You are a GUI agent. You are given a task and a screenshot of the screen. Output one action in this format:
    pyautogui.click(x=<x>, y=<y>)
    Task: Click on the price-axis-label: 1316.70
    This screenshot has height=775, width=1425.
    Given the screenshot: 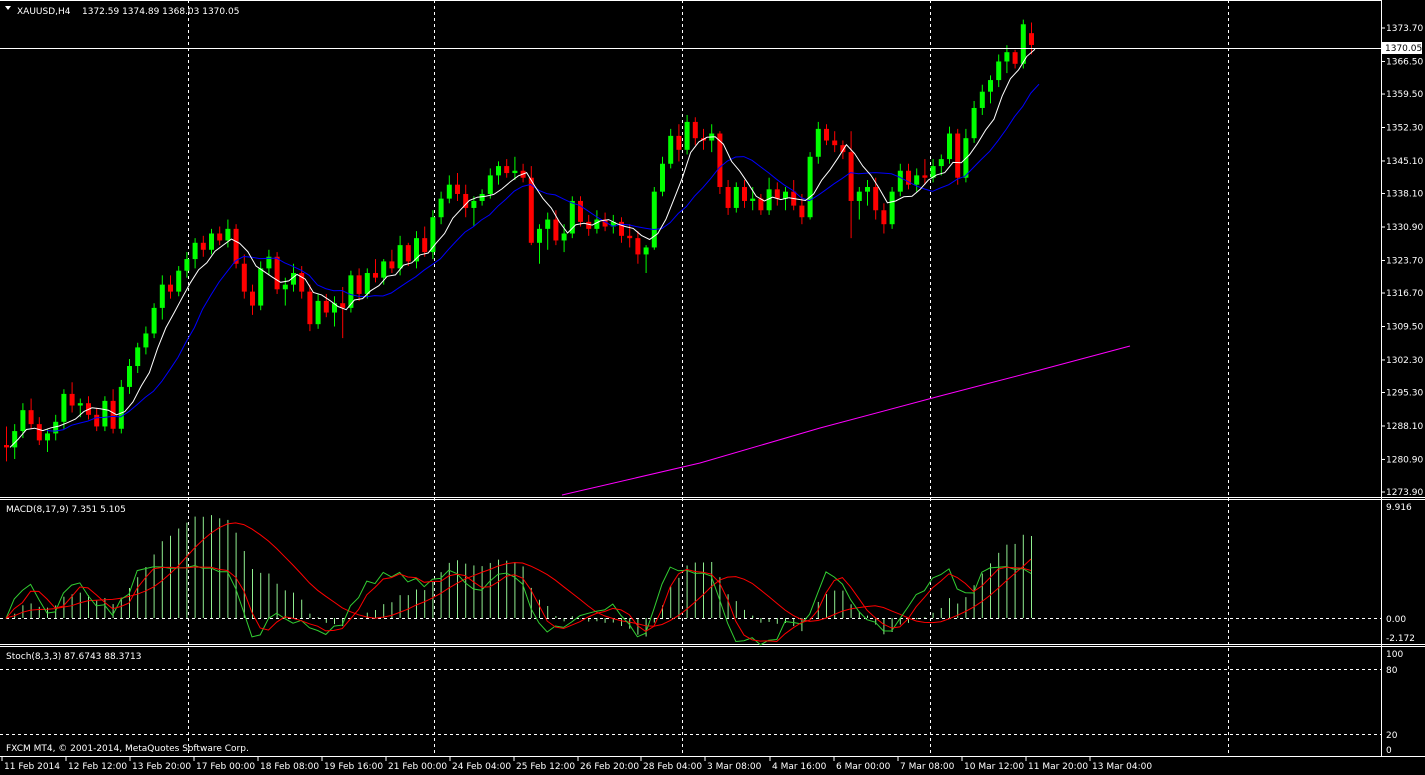 What is the action you would take?
    pyautogui.click(x=1404, y=294)
    